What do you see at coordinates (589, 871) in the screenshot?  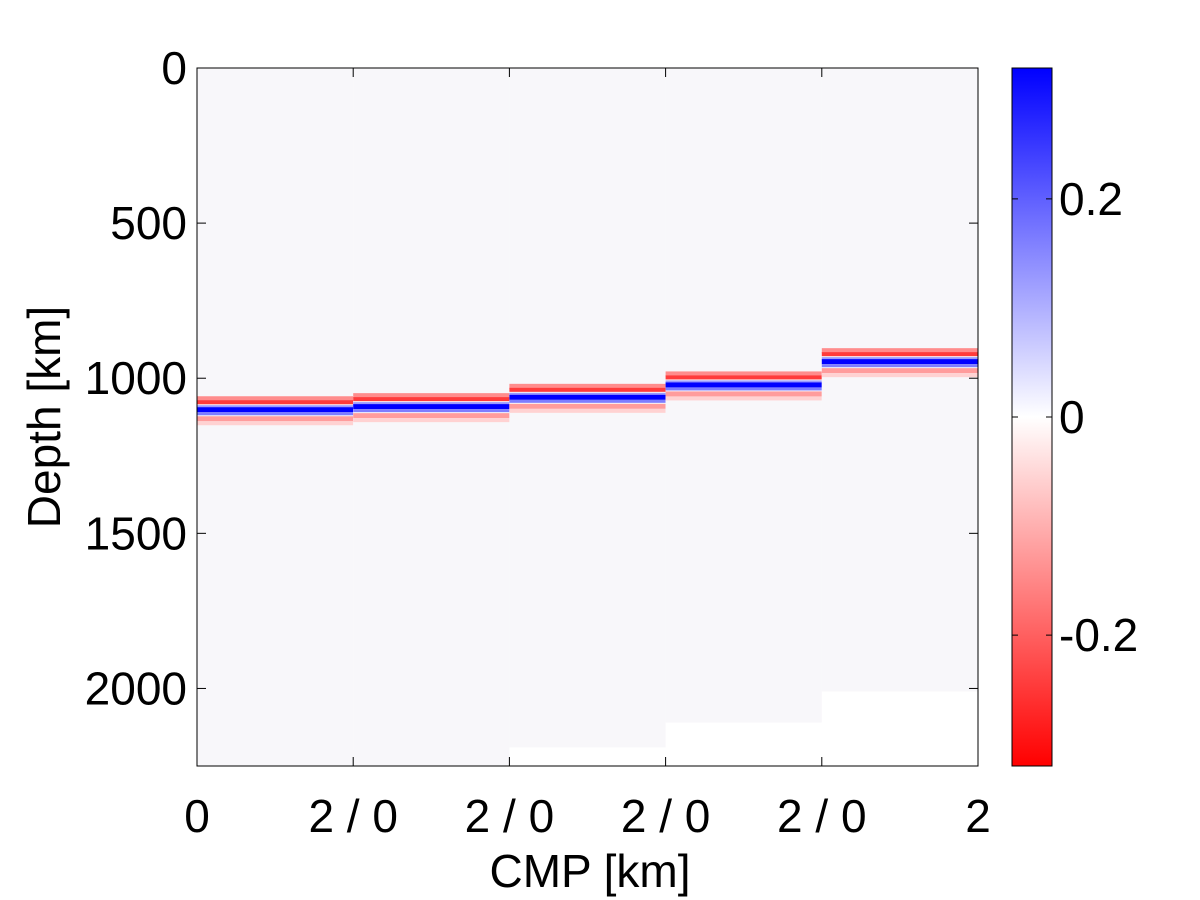 I see `x-axis-label: CMP [km]` at bounding box center [589, 871].